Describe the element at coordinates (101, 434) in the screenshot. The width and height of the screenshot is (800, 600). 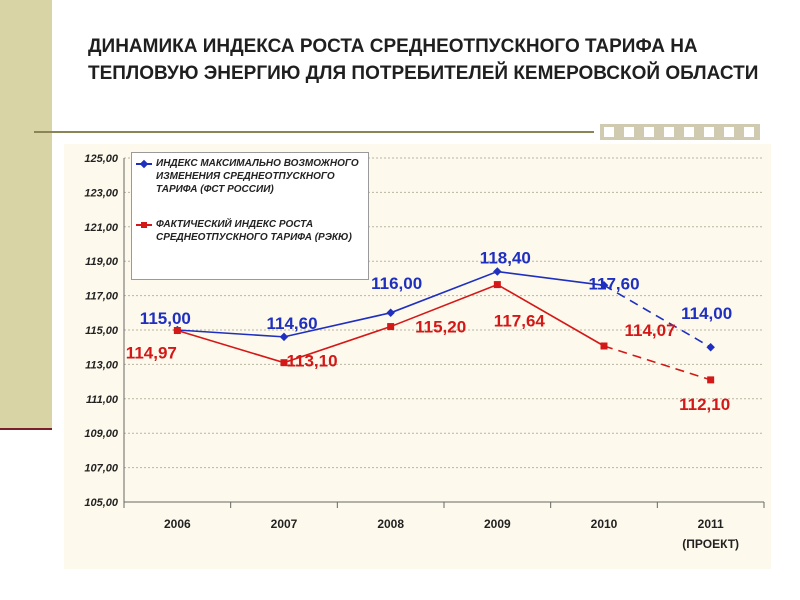
I see `y-tick-label: 109,00` at that location.